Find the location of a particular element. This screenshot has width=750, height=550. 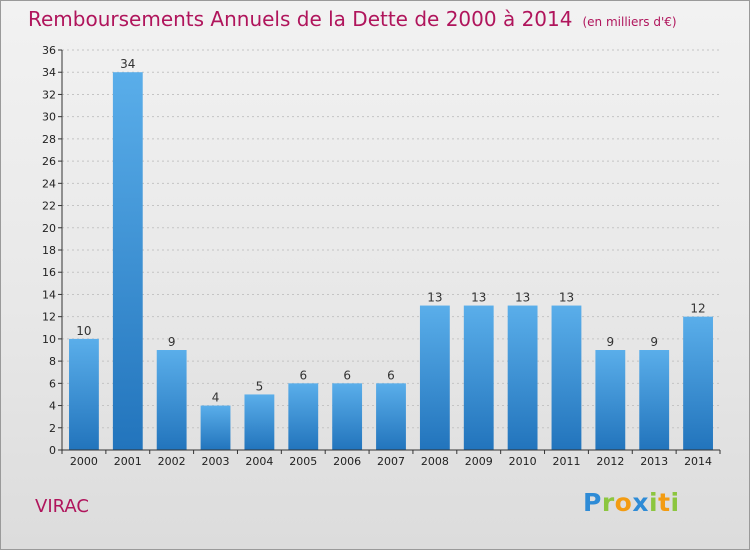

y-tick-label: 2 is located at coordinates (52, 428).